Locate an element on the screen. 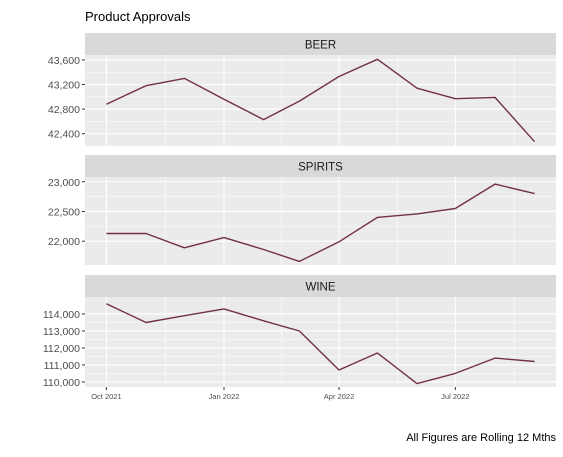 This screenshot has height=457, width=563. y-tick-label: 23,000 is located at coordinates (64, 183).